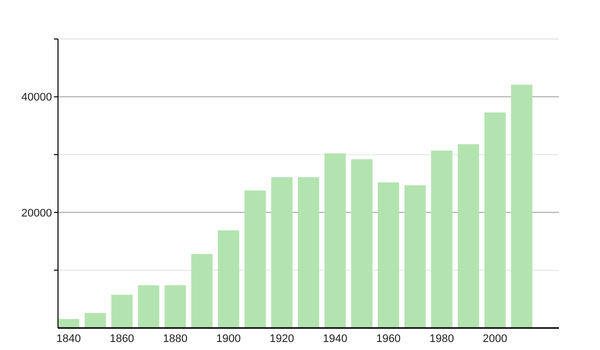 This screenshot has width=600, height=350. Describe the element at coordinates (68, 339) in the screenshot. I see `x-tick-label: 1840` at that location.